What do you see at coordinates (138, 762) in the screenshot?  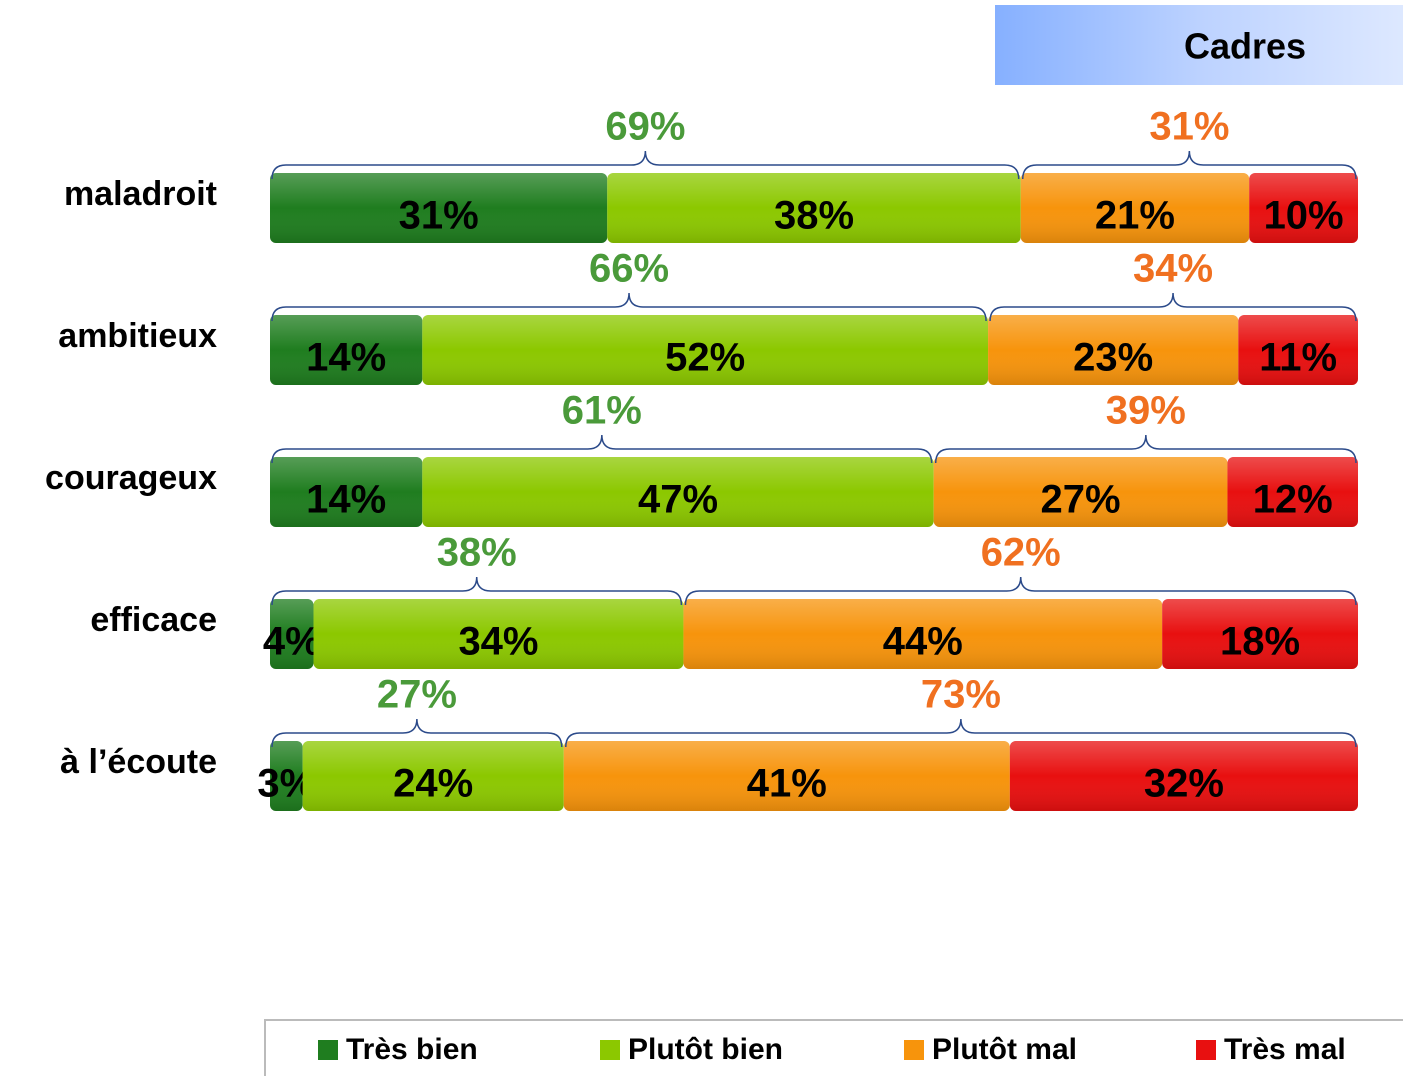 I see `category-label: à l’écoute` at bounding box center [138, 762].